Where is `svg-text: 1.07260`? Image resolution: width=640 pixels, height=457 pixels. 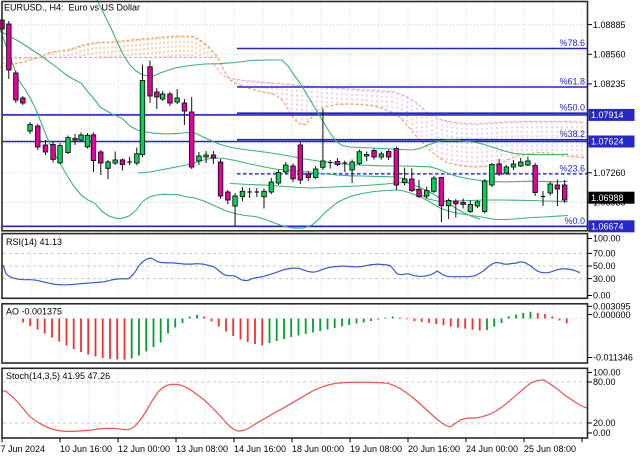 svg-text: 1.07260 is located at coordinates (609, 173).